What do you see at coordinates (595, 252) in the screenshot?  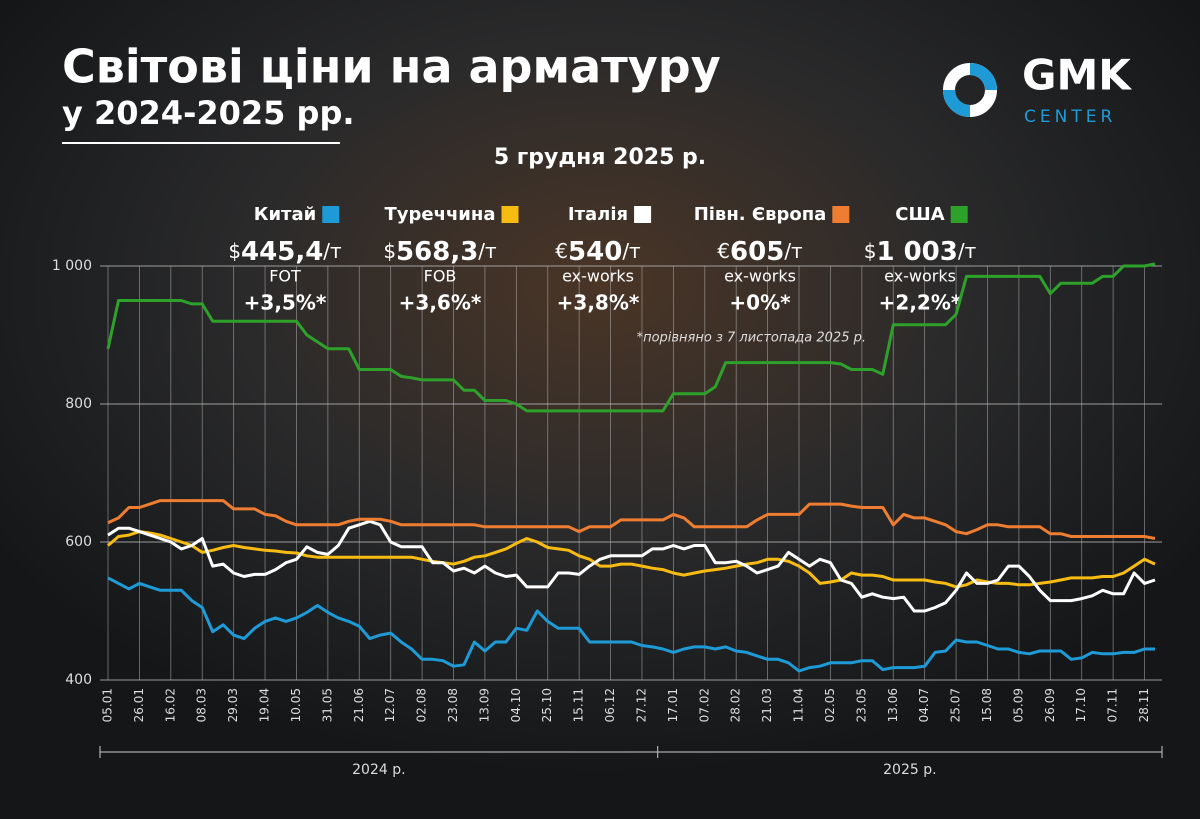 I see `price-amount: 540` at bounding box center [595, 252].